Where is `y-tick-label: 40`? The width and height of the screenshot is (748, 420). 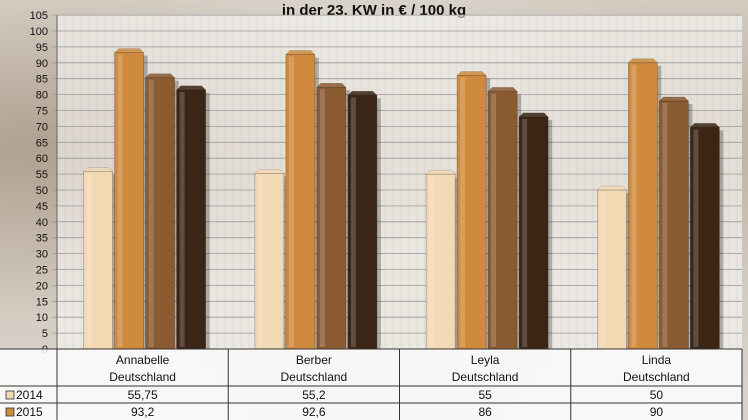 y-tick-label: 40 is located at coordinates (42, 223).